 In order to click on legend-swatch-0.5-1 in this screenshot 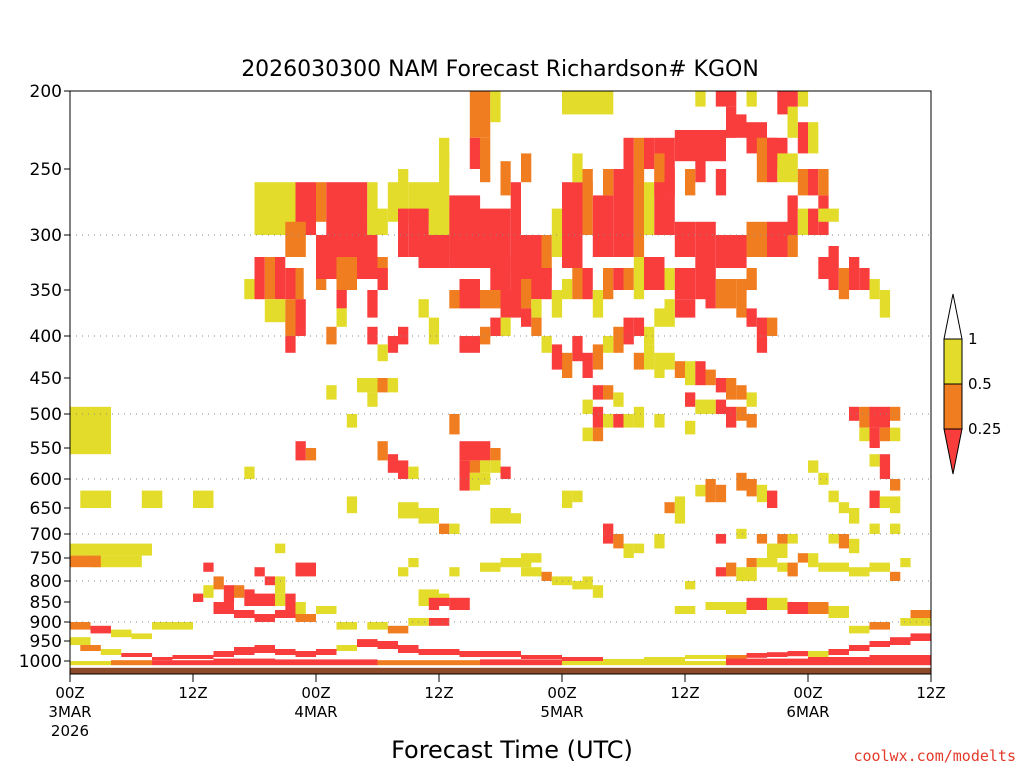, I will do `click(953, 361)`.